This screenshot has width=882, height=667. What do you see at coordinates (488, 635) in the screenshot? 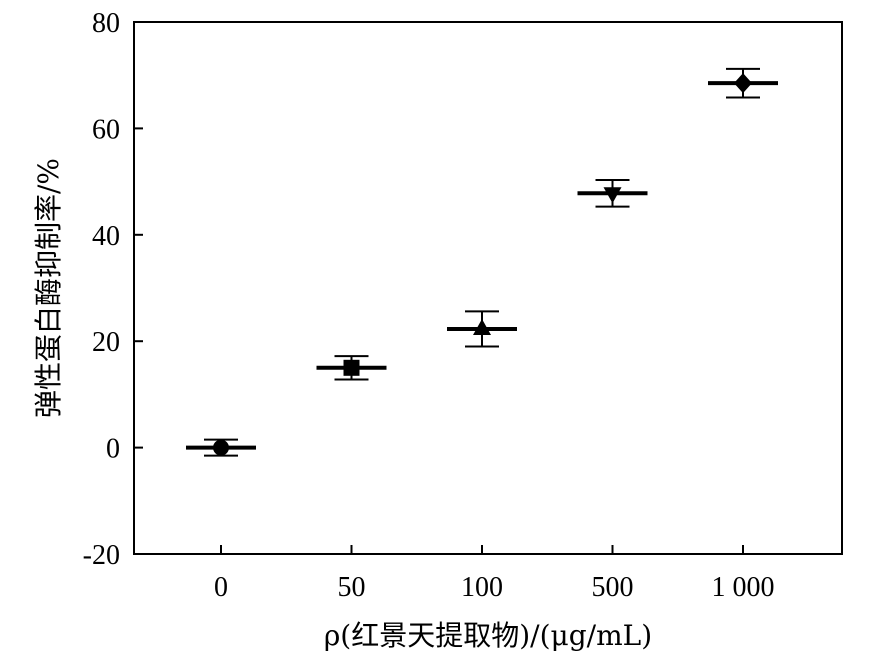
I see `x-axis-title: ρ(红景天提取物)/(μg/mL)` at bounding box center [488, 635].